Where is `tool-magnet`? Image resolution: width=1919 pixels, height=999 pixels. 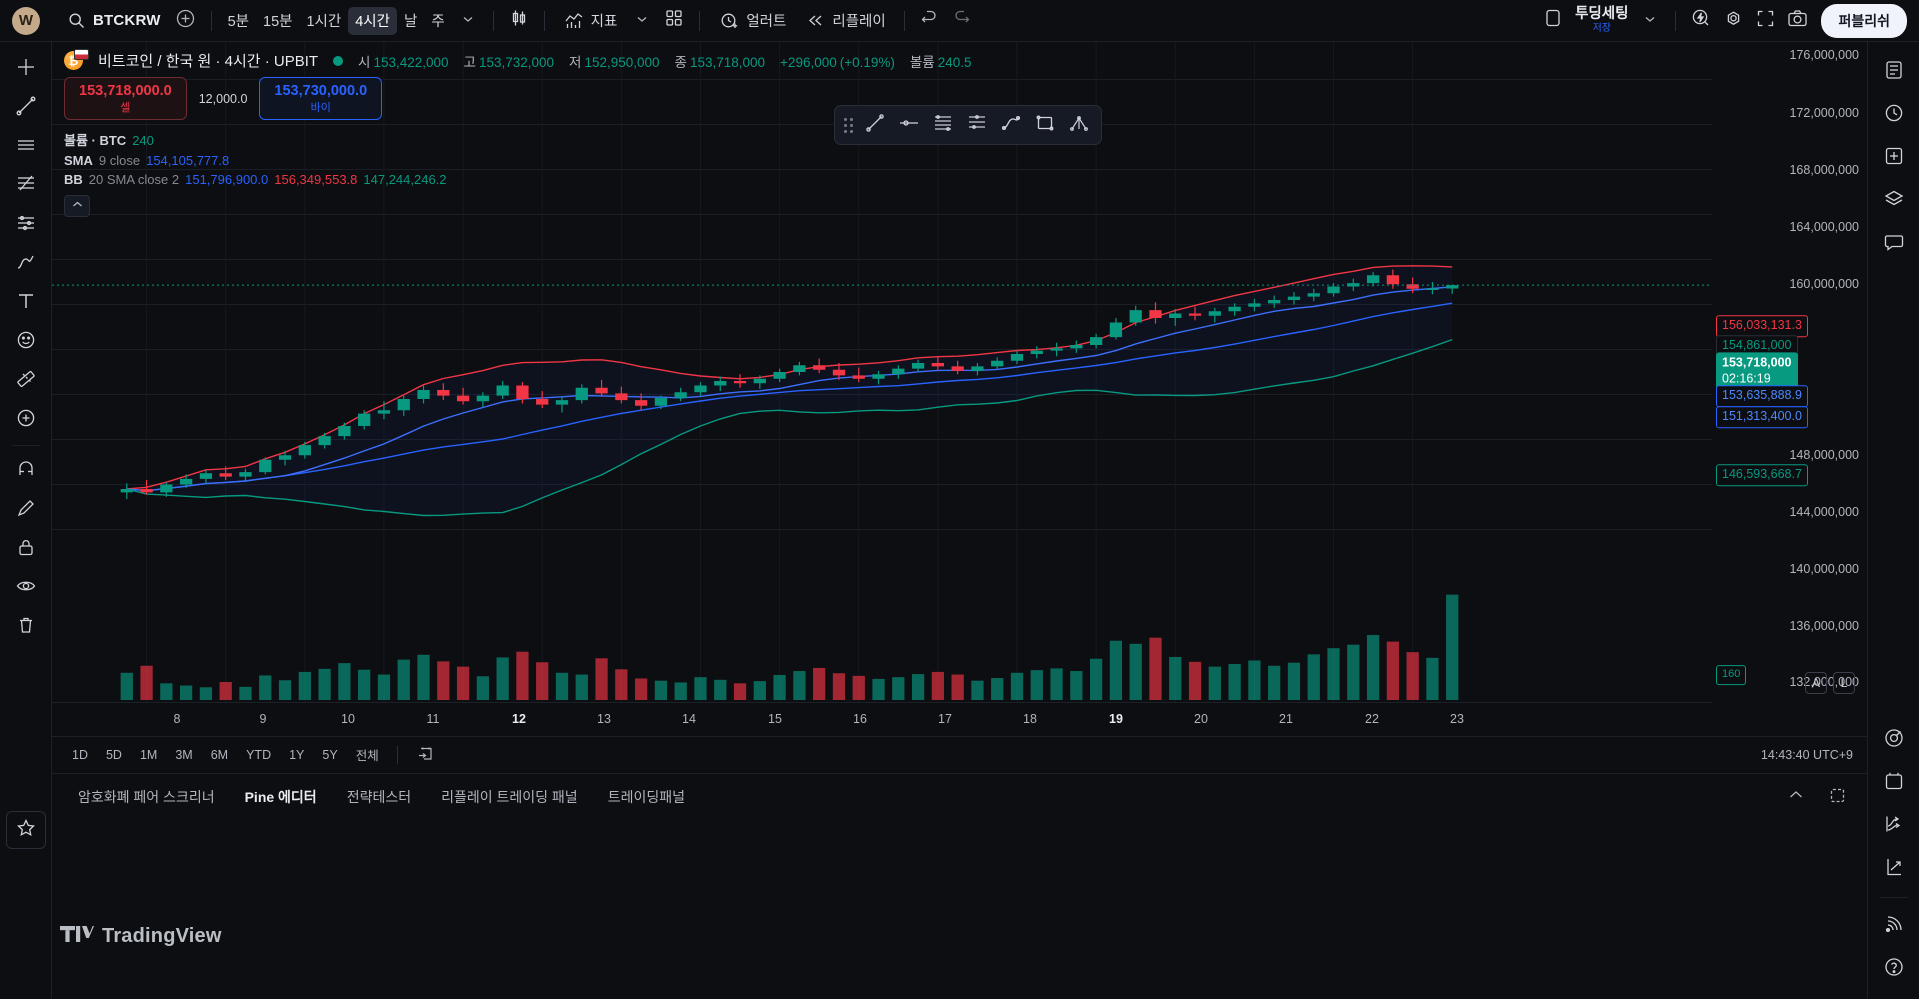
tool-magnet is located at coordinates (26, 471).